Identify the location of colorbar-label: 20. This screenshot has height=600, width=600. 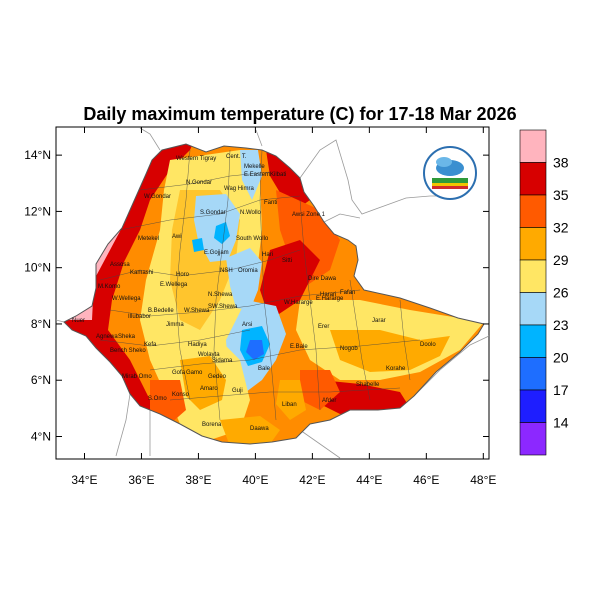
(561, 358).